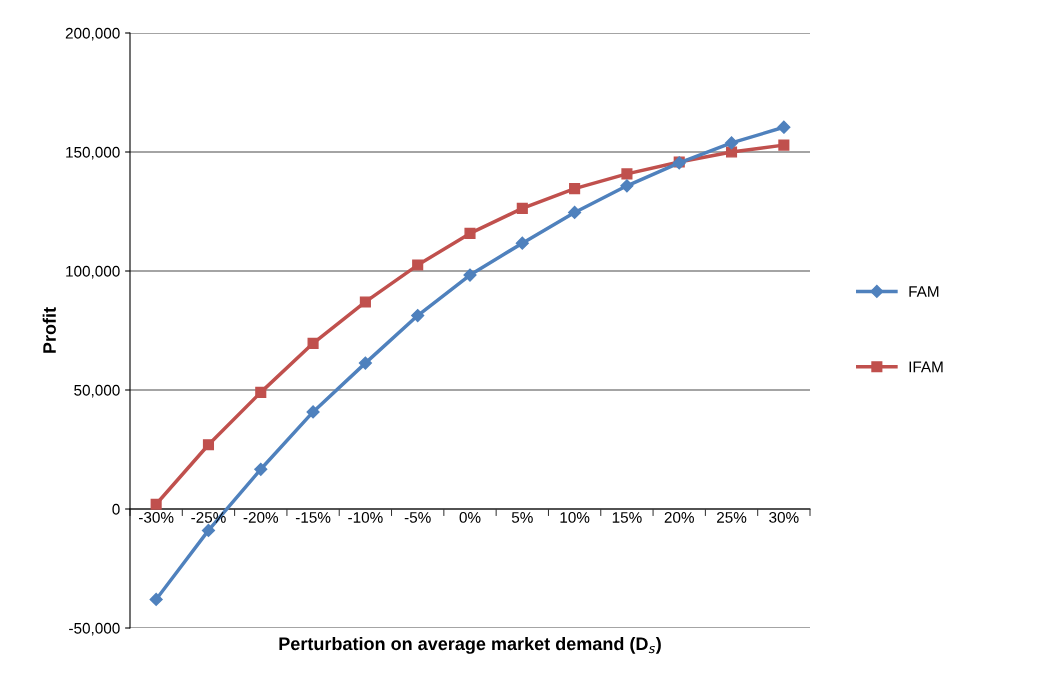 The image size is (1046, 678). Describe the element at coordinates (470, 517) in the screenshot. I see `x-tick-label: 0%` at that location.